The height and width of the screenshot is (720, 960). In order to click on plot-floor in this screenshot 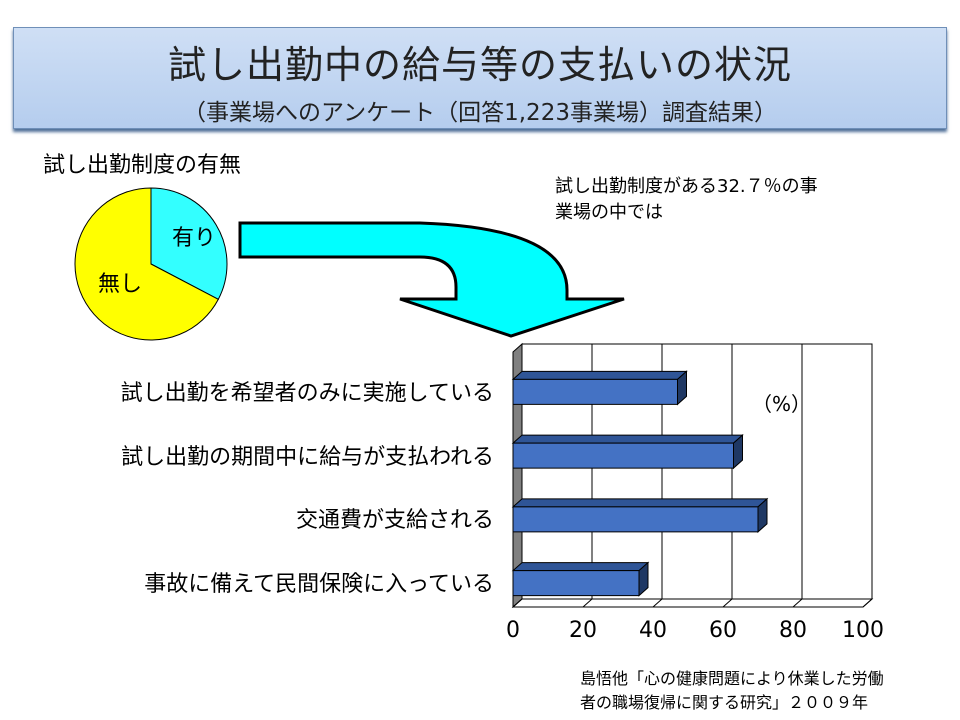, I will do `click(692, 603)`.